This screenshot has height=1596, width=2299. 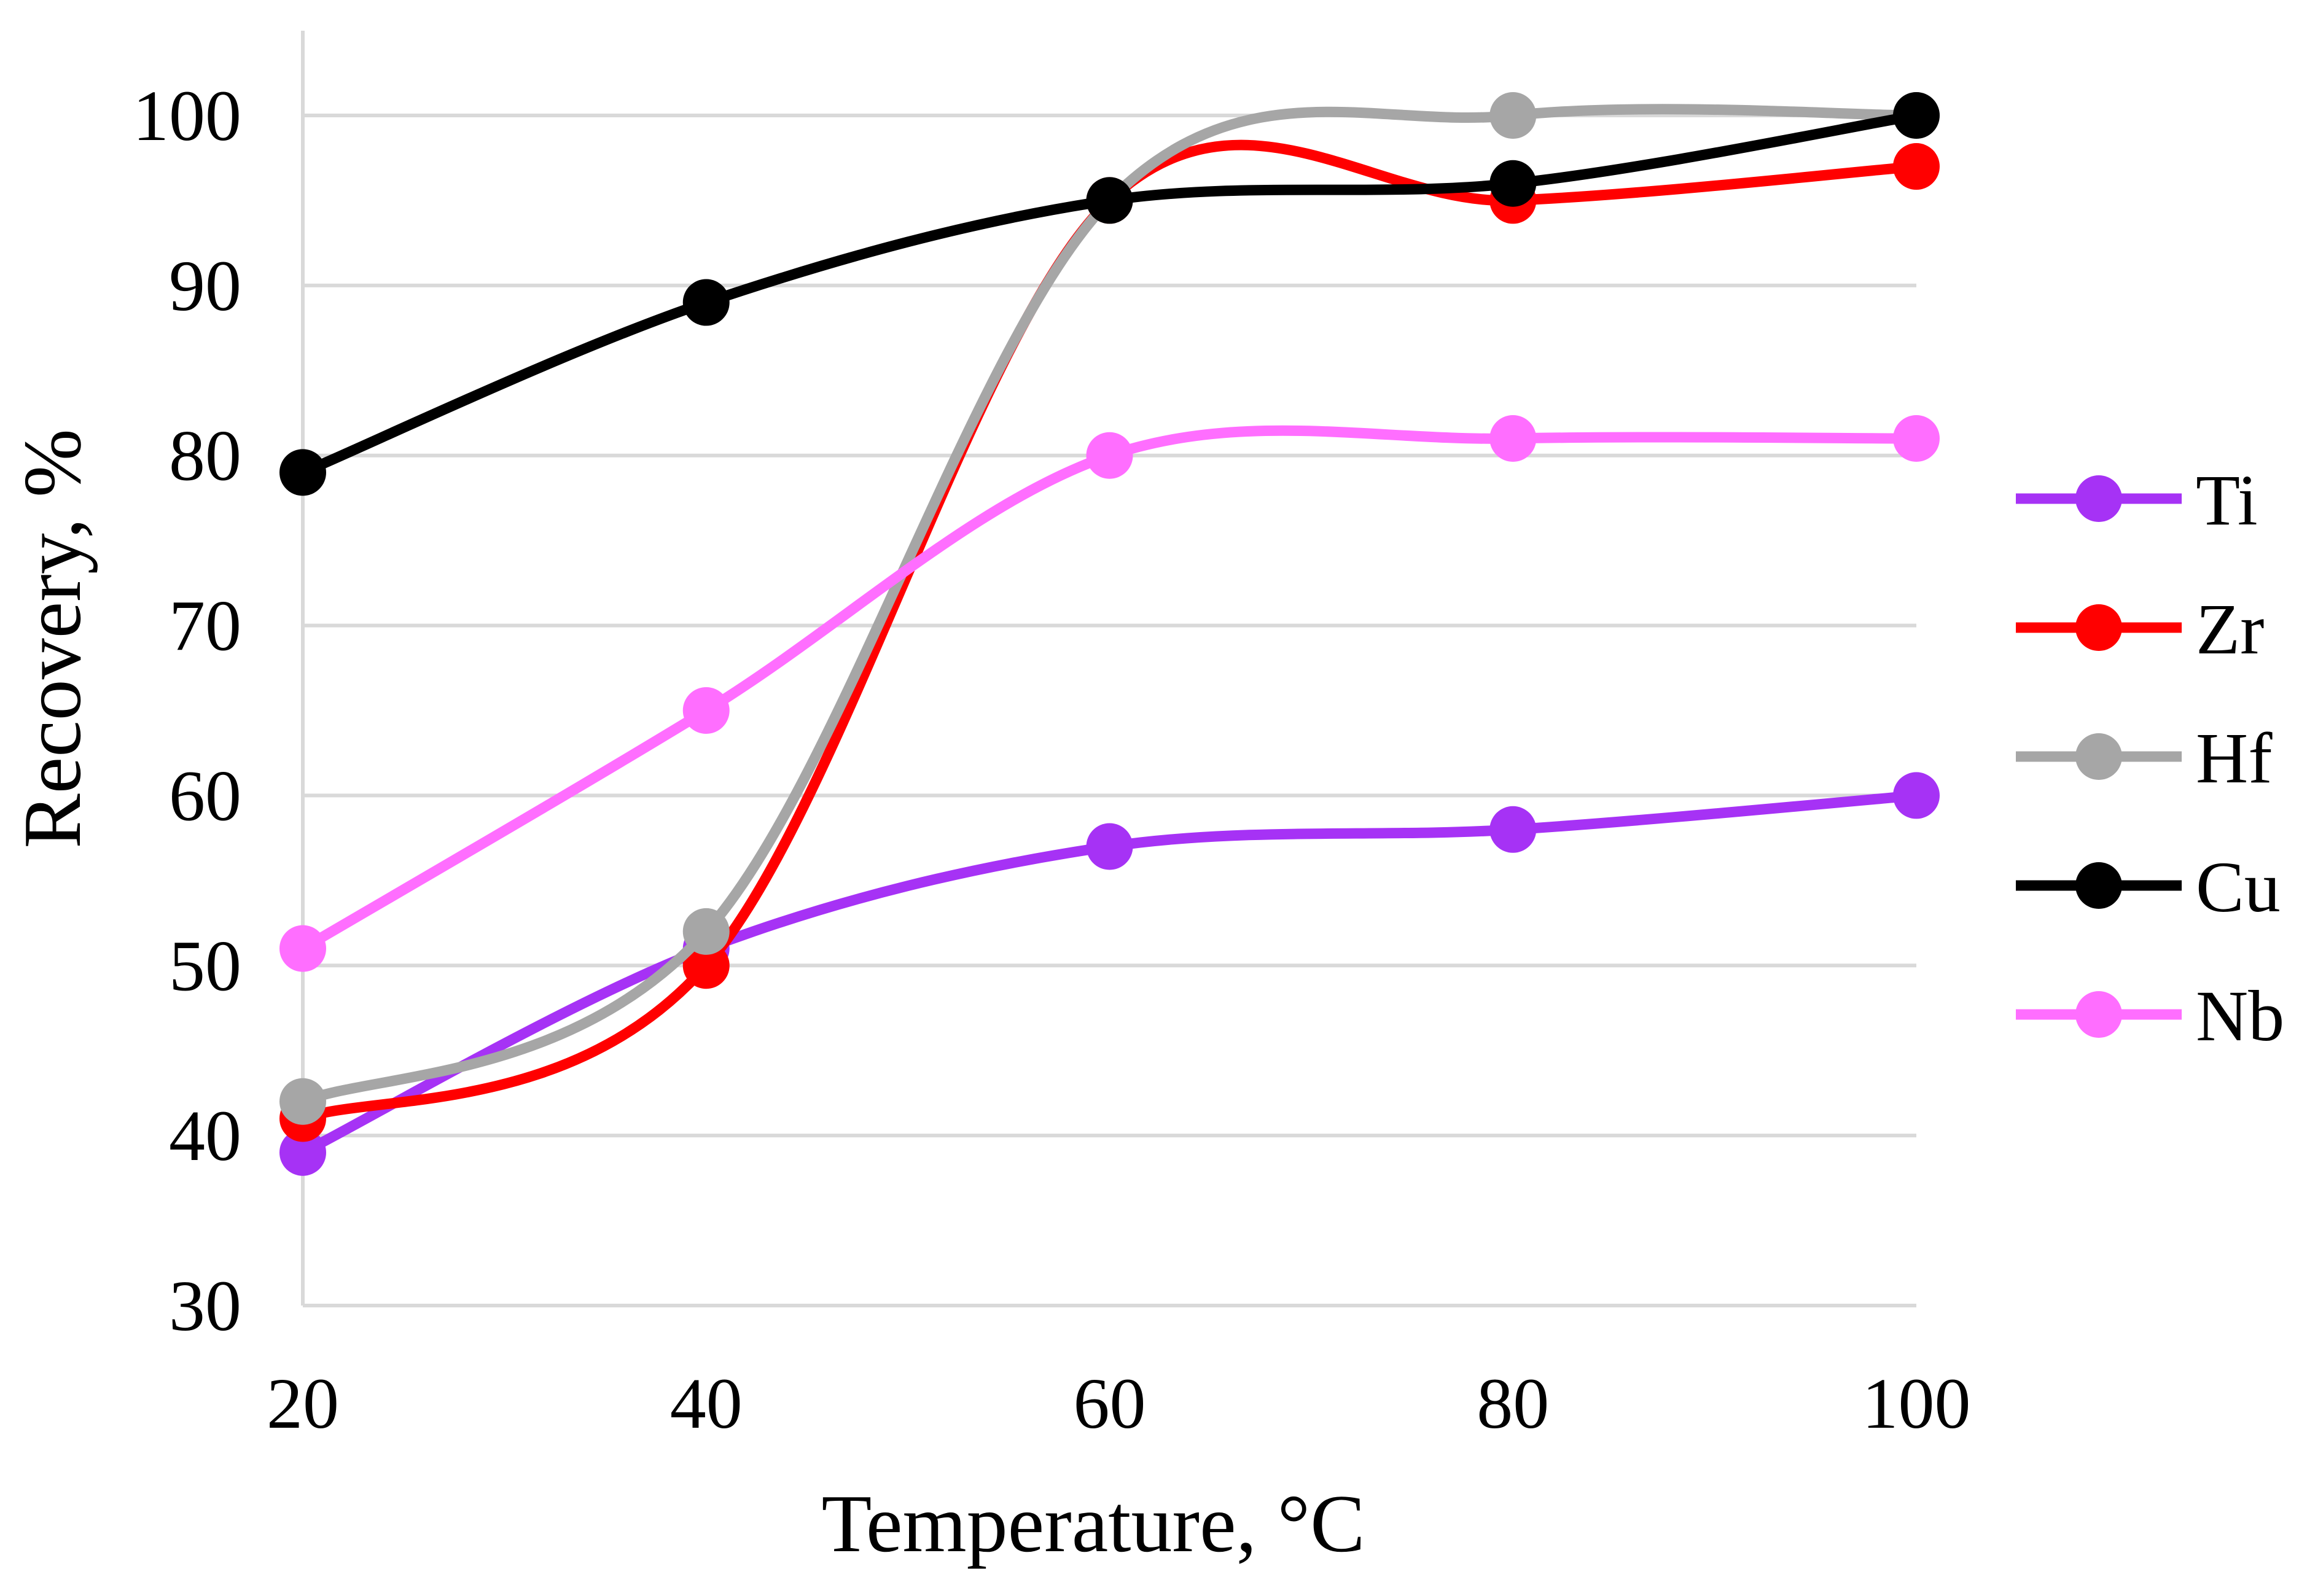 I want to click on legend: Ti Zr Hf Cu Nb, so click(x=2150, y=758).